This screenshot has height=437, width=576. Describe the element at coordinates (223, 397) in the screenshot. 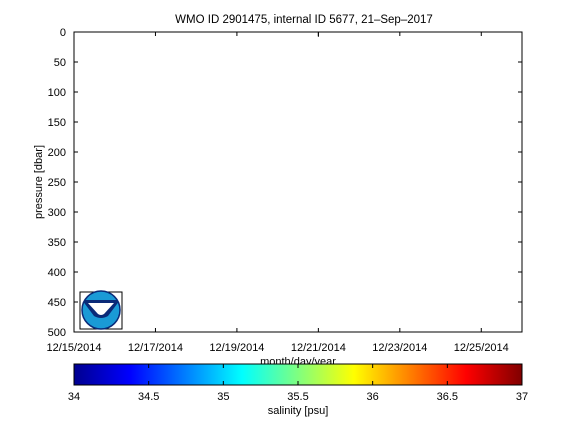

I see `colorbar-tick-label: 35` at that location.